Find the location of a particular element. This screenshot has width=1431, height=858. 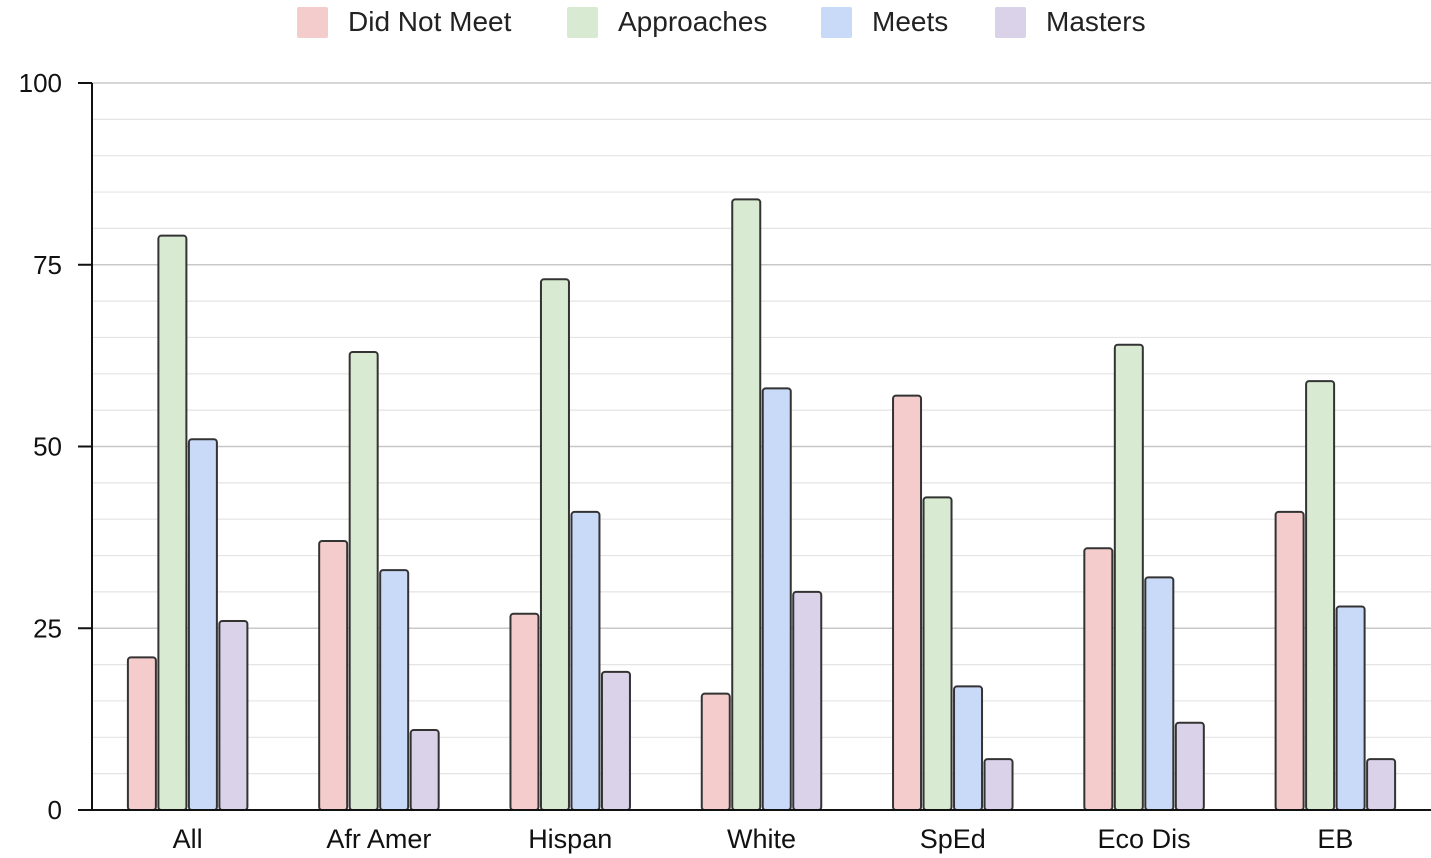

legend-label-meets: Meets is located at coordinates (910, 21).